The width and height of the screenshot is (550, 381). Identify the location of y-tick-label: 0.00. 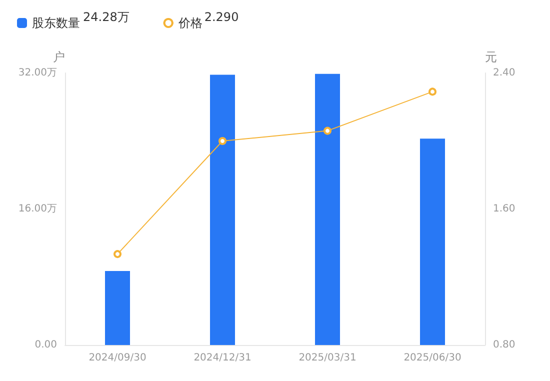
(45, 345).